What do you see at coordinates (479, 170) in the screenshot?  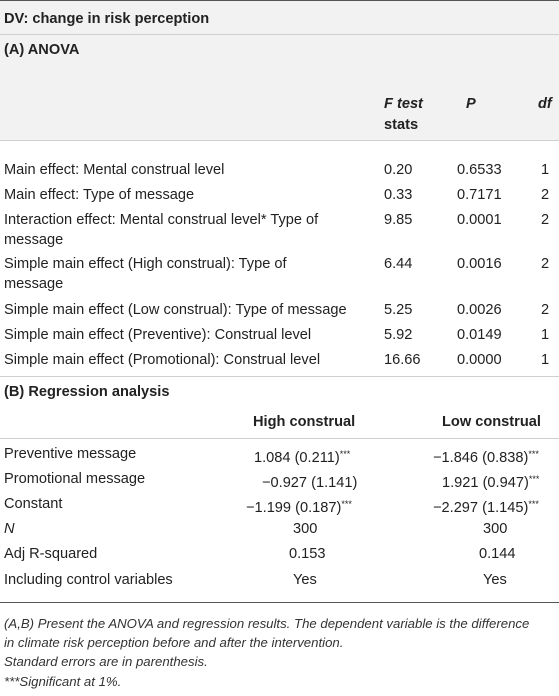 I see `p-value: 0.6533` at bounding box center [479, 170].